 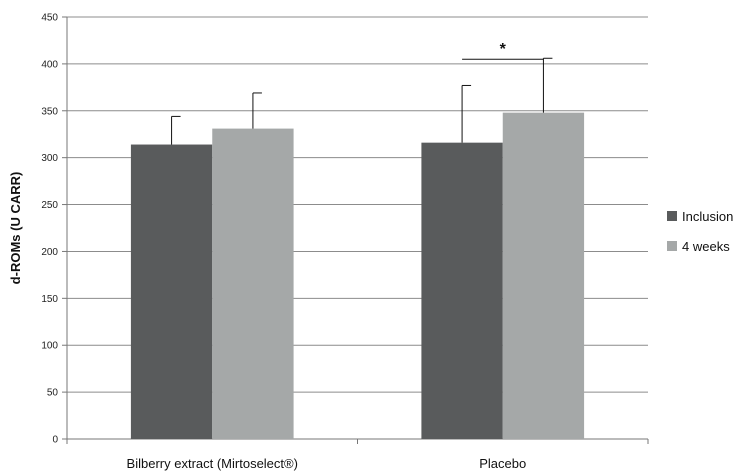 I want to click on error-bars, so click(x=362, y=101).